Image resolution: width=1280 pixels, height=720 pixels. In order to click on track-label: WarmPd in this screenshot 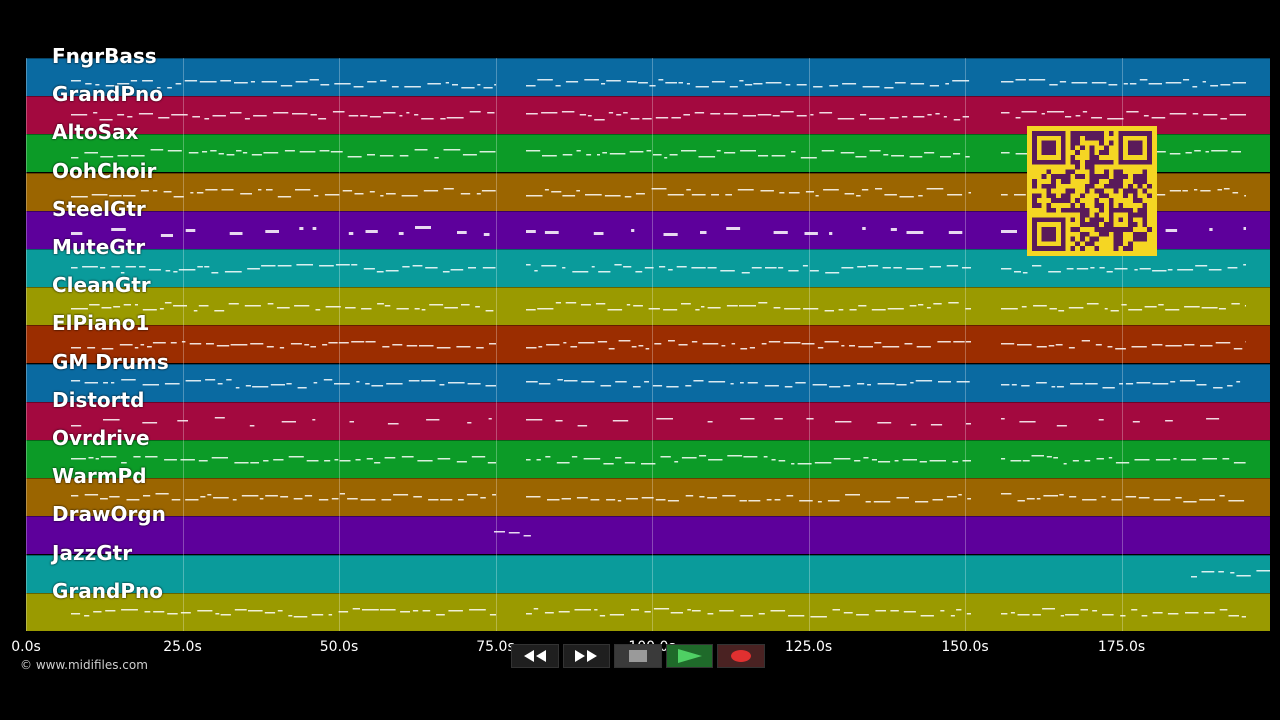, I will do `click(99, 476)`.